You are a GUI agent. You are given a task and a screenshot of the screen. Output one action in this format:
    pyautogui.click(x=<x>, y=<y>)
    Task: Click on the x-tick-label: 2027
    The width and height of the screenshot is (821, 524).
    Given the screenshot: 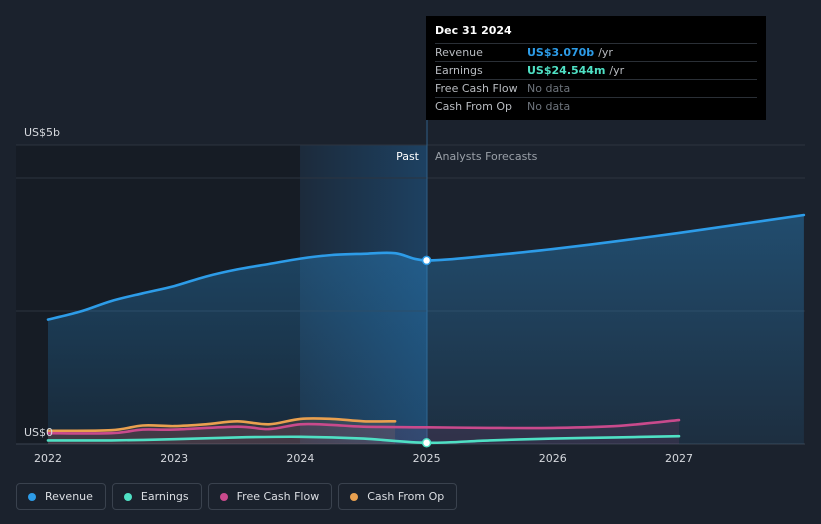 What is the action you would take?
    pyautogui.click(x=679, y=458)
    